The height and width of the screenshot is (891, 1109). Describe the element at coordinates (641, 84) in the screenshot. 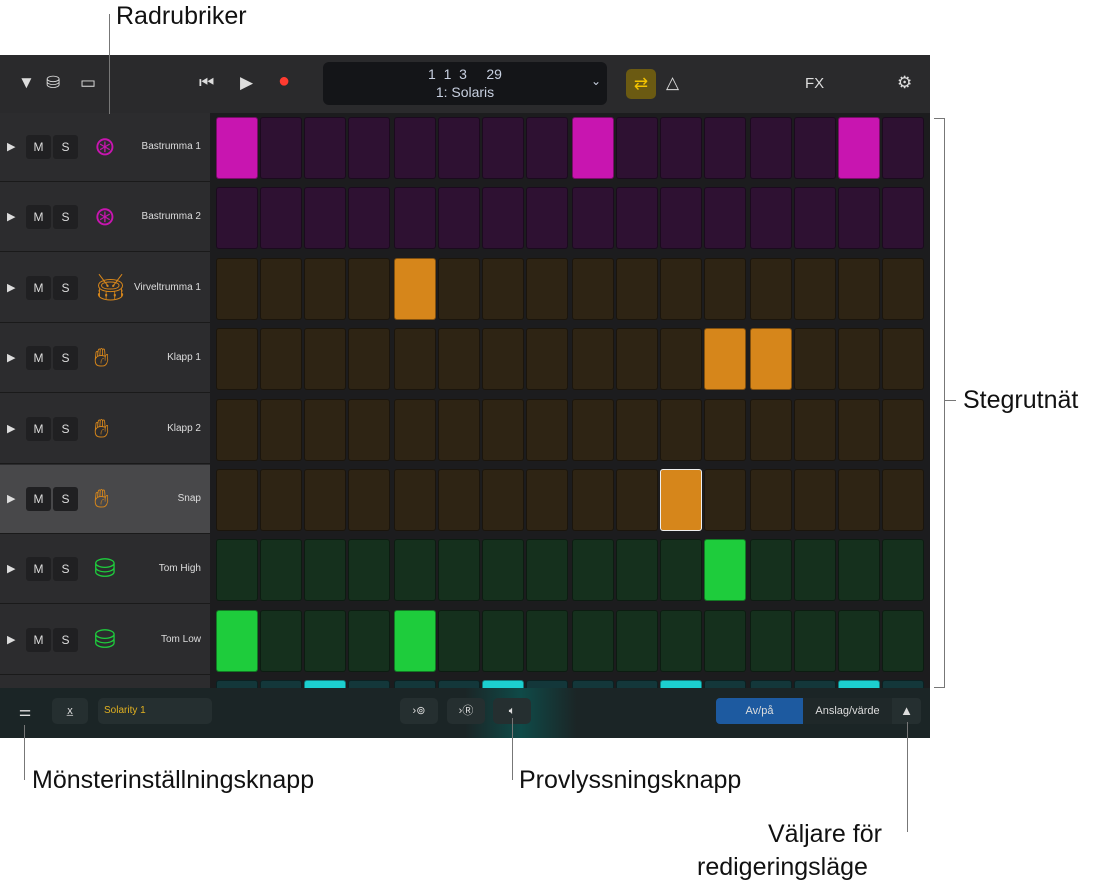

I see `loop-button: ⇄` at that location.